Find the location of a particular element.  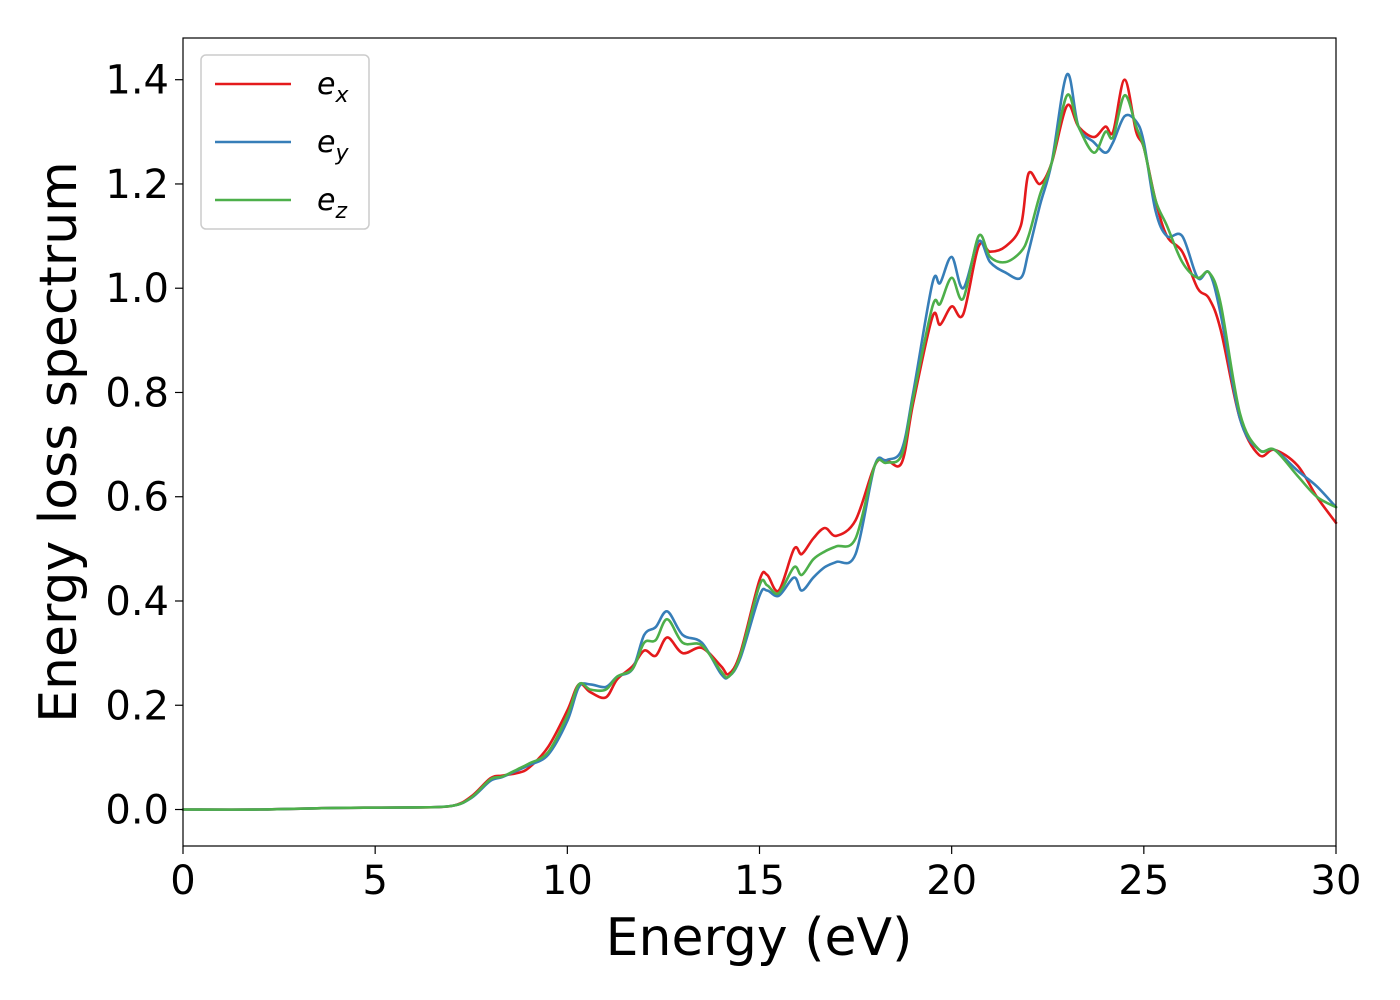

y-axis: 0.0 0.2 0.4 0.6 0.8 1.0 1.2 1.4 is located at coordinates (144, 446).